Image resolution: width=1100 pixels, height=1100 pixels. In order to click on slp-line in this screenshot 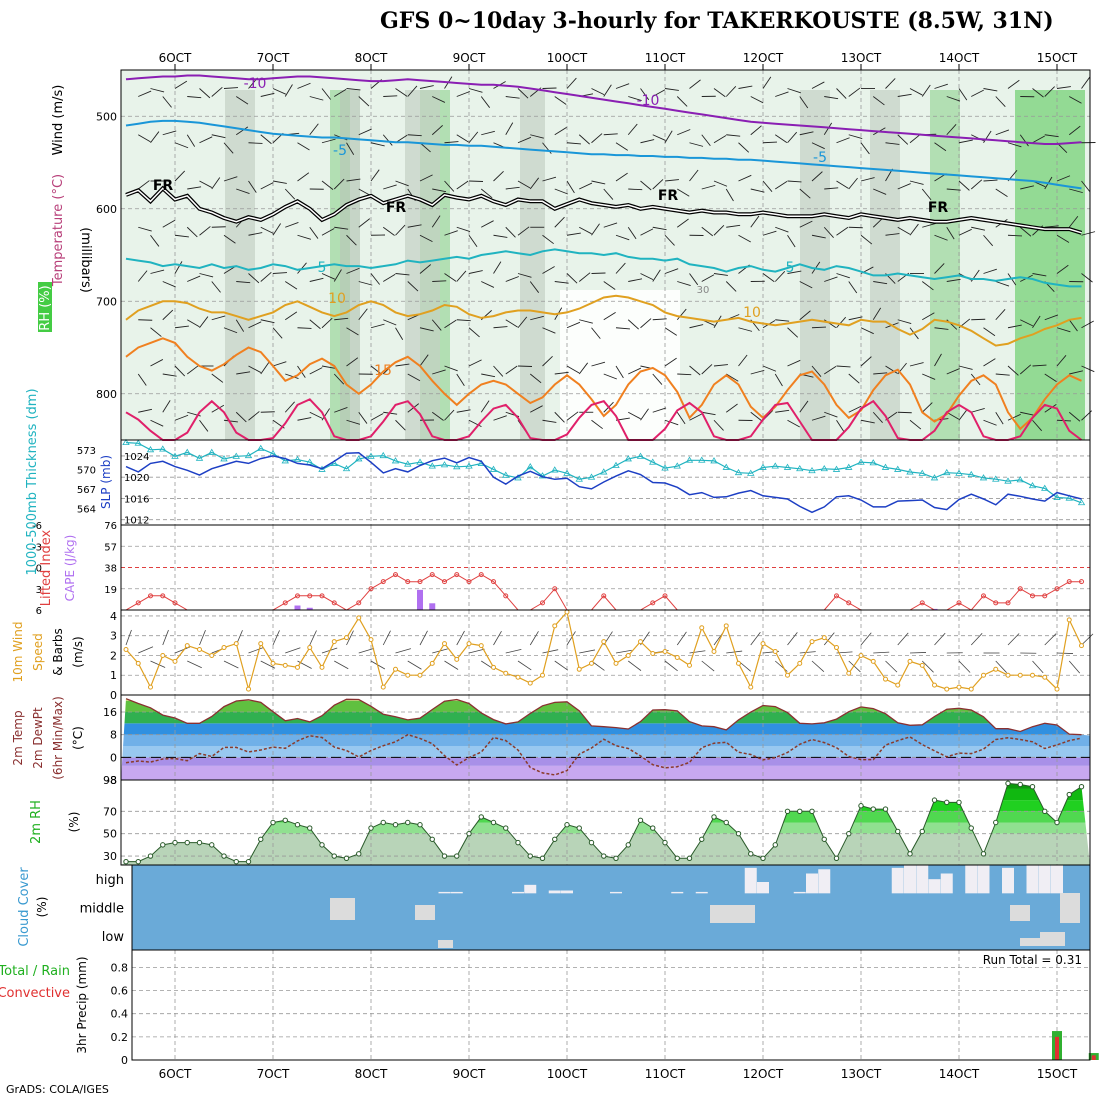, I will do `click(603, 483)`.